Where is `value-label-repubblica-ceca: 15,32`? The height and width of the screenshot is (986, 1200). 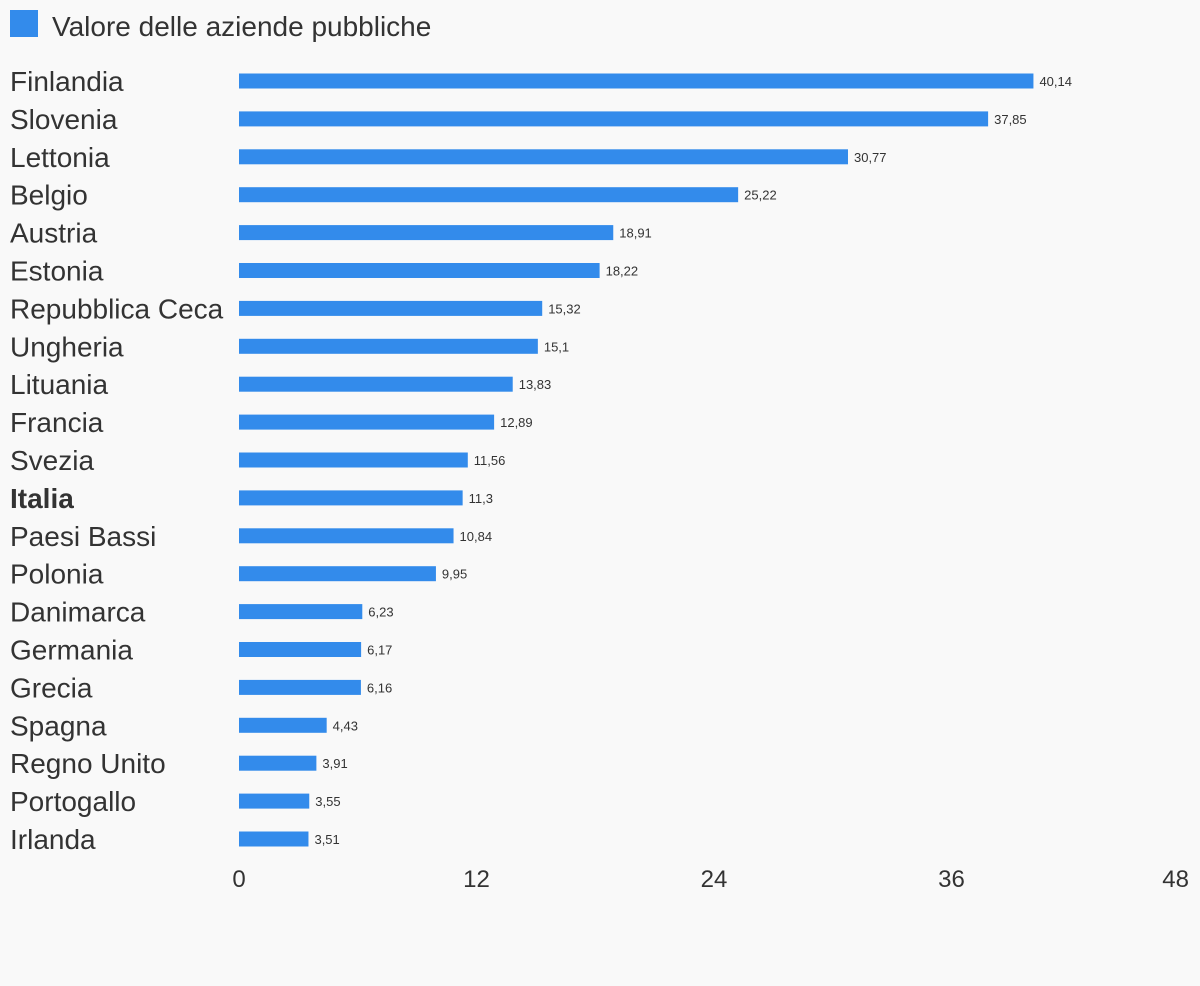
value-label-repubblica-ceca: 15,32 is located at coordinates (564, 308).